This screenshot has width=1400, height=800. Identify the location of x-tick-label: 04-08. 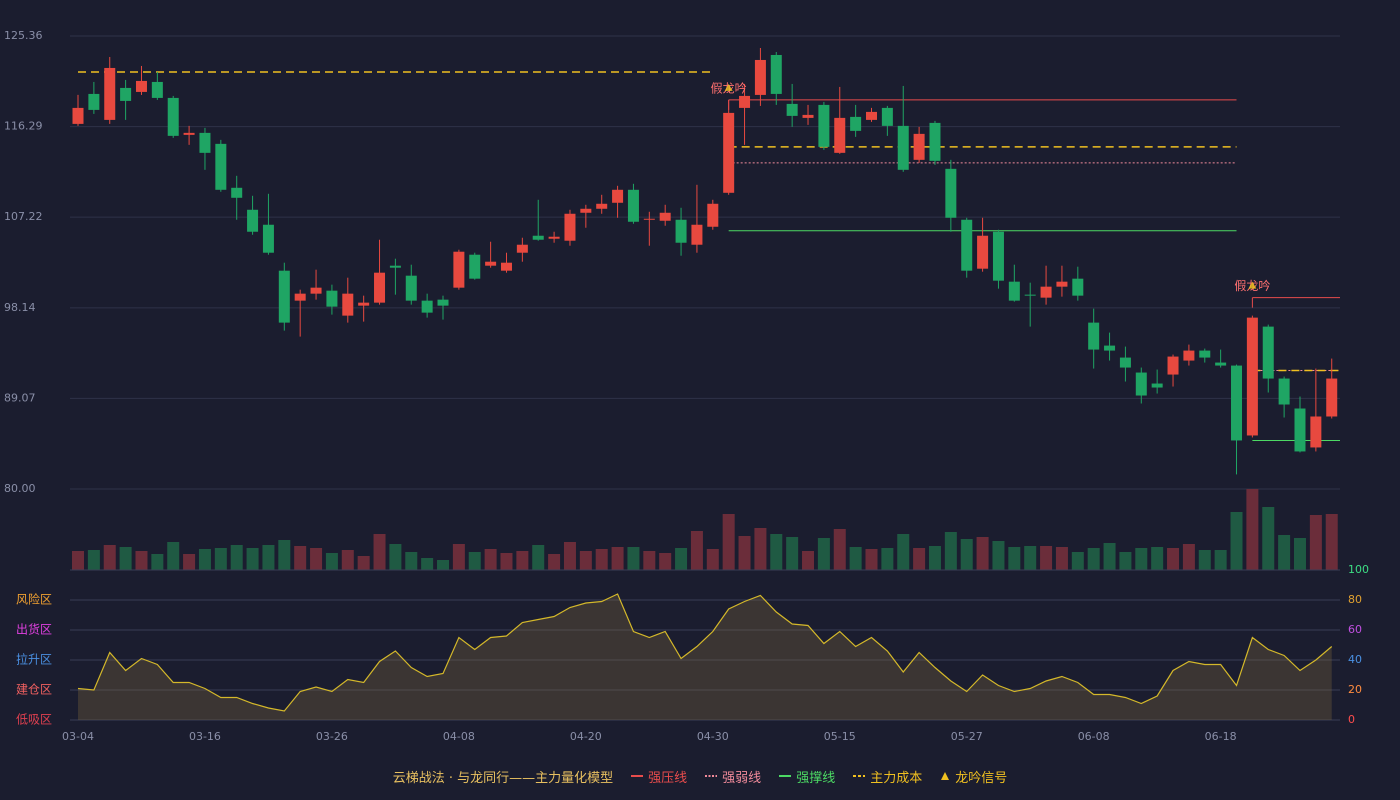
(459, 736).